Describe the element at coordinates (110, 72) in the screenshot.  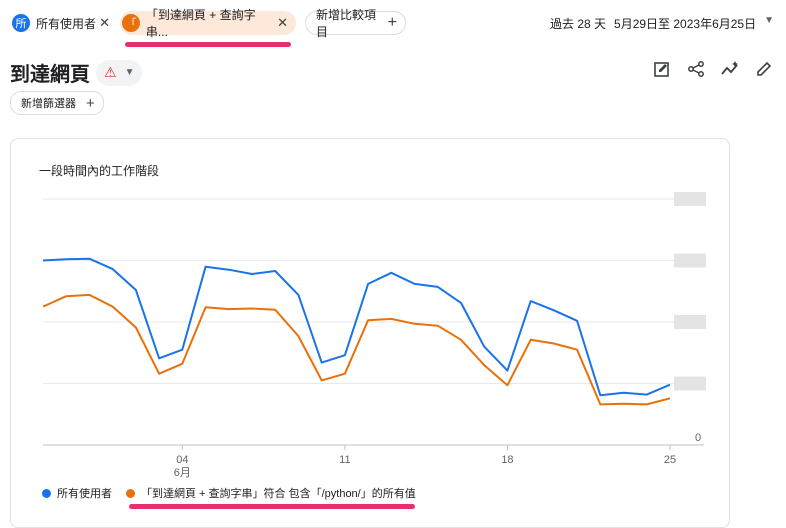
I see `warning-icon: ⚠` at that location.